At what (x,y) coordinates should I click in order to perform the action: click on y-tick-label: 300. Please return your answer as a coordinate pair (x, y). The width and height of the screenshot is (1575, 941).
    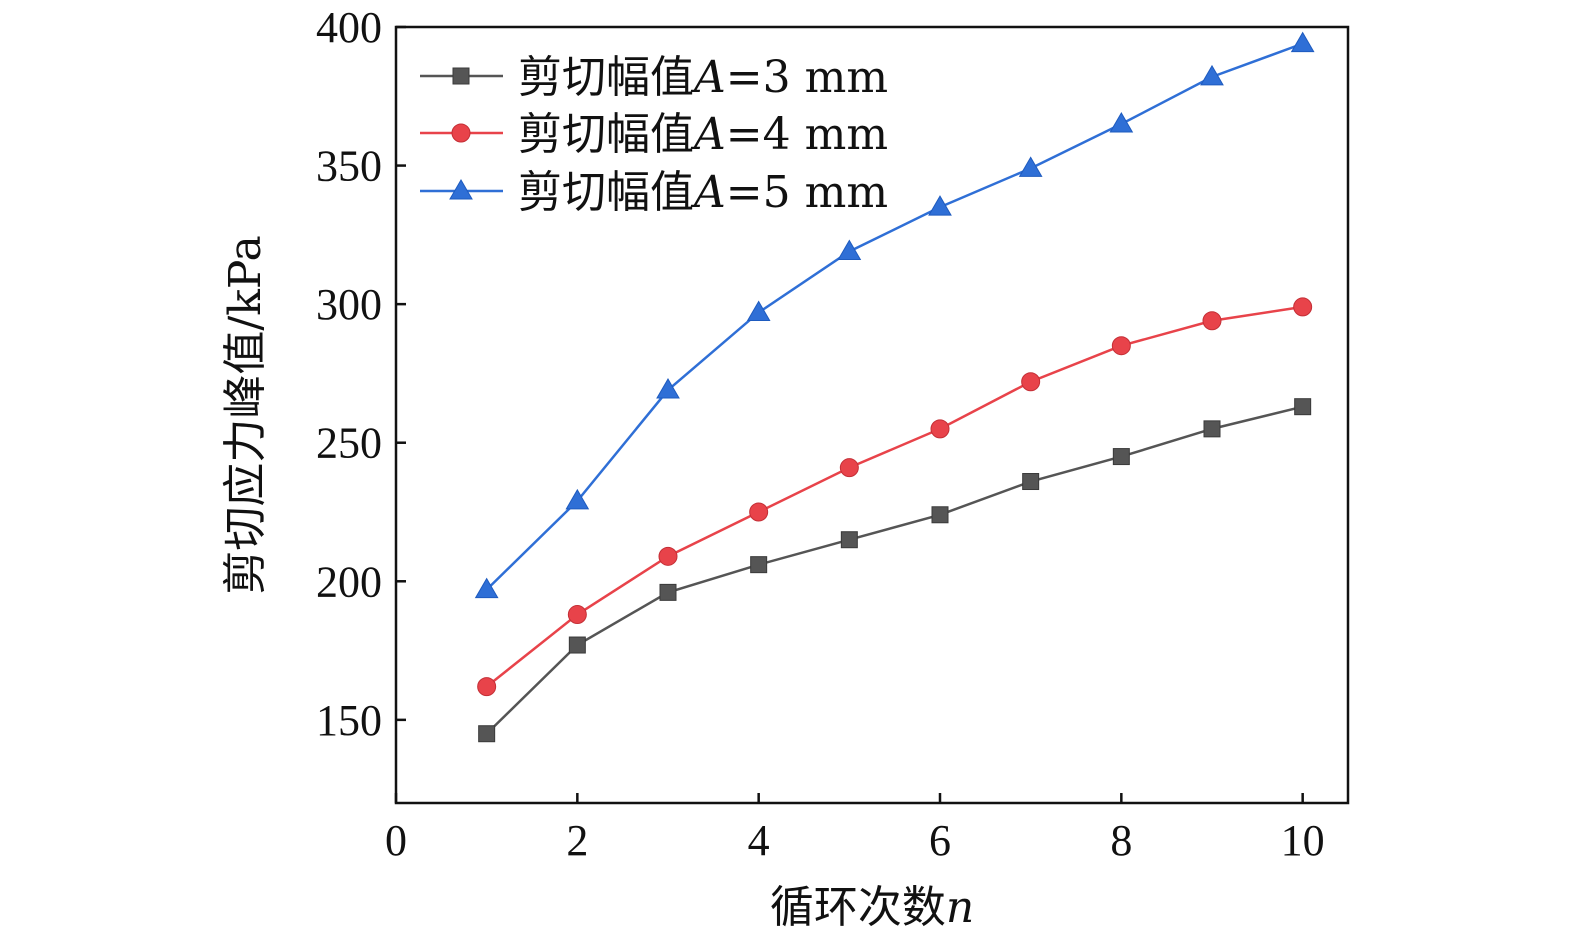
    Looking at the image, I should click on (349, 304).